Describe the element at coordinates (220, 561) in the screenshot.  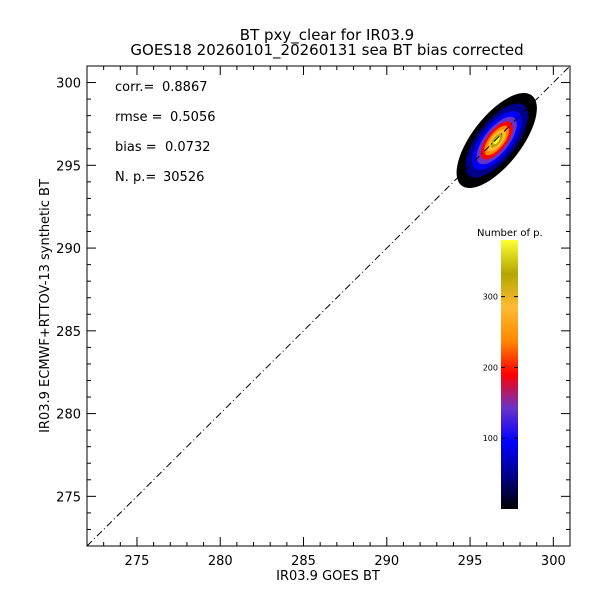
I see `x-tick-label: 280` at that location.